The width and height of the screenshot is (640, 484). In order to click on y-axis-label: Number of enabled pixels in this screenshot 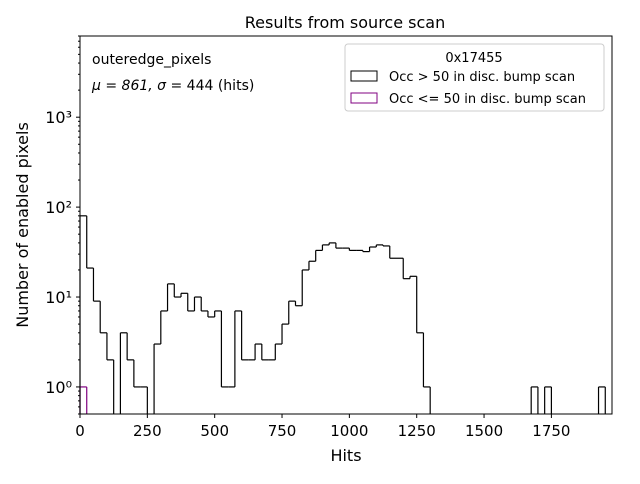, I will do `click(22, 225)`.